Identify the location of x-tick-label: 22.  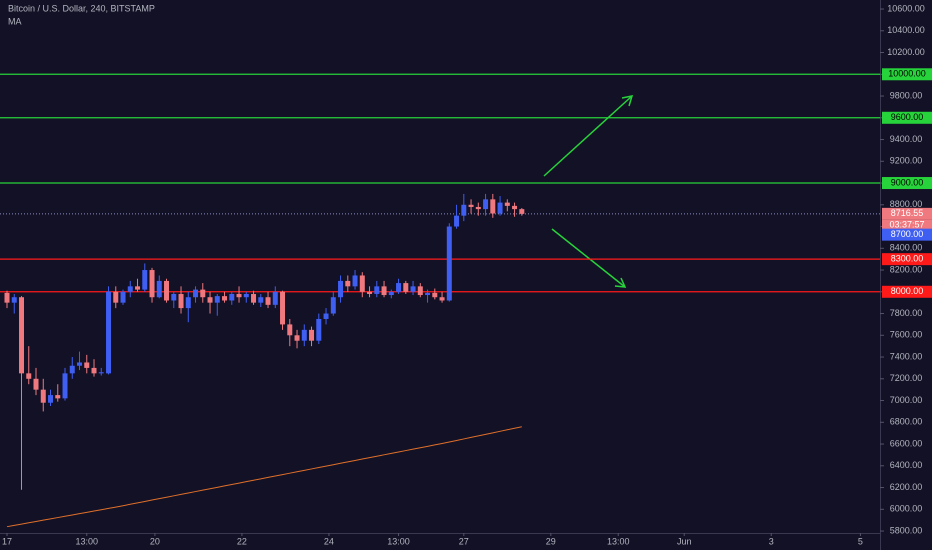
(242, 541).